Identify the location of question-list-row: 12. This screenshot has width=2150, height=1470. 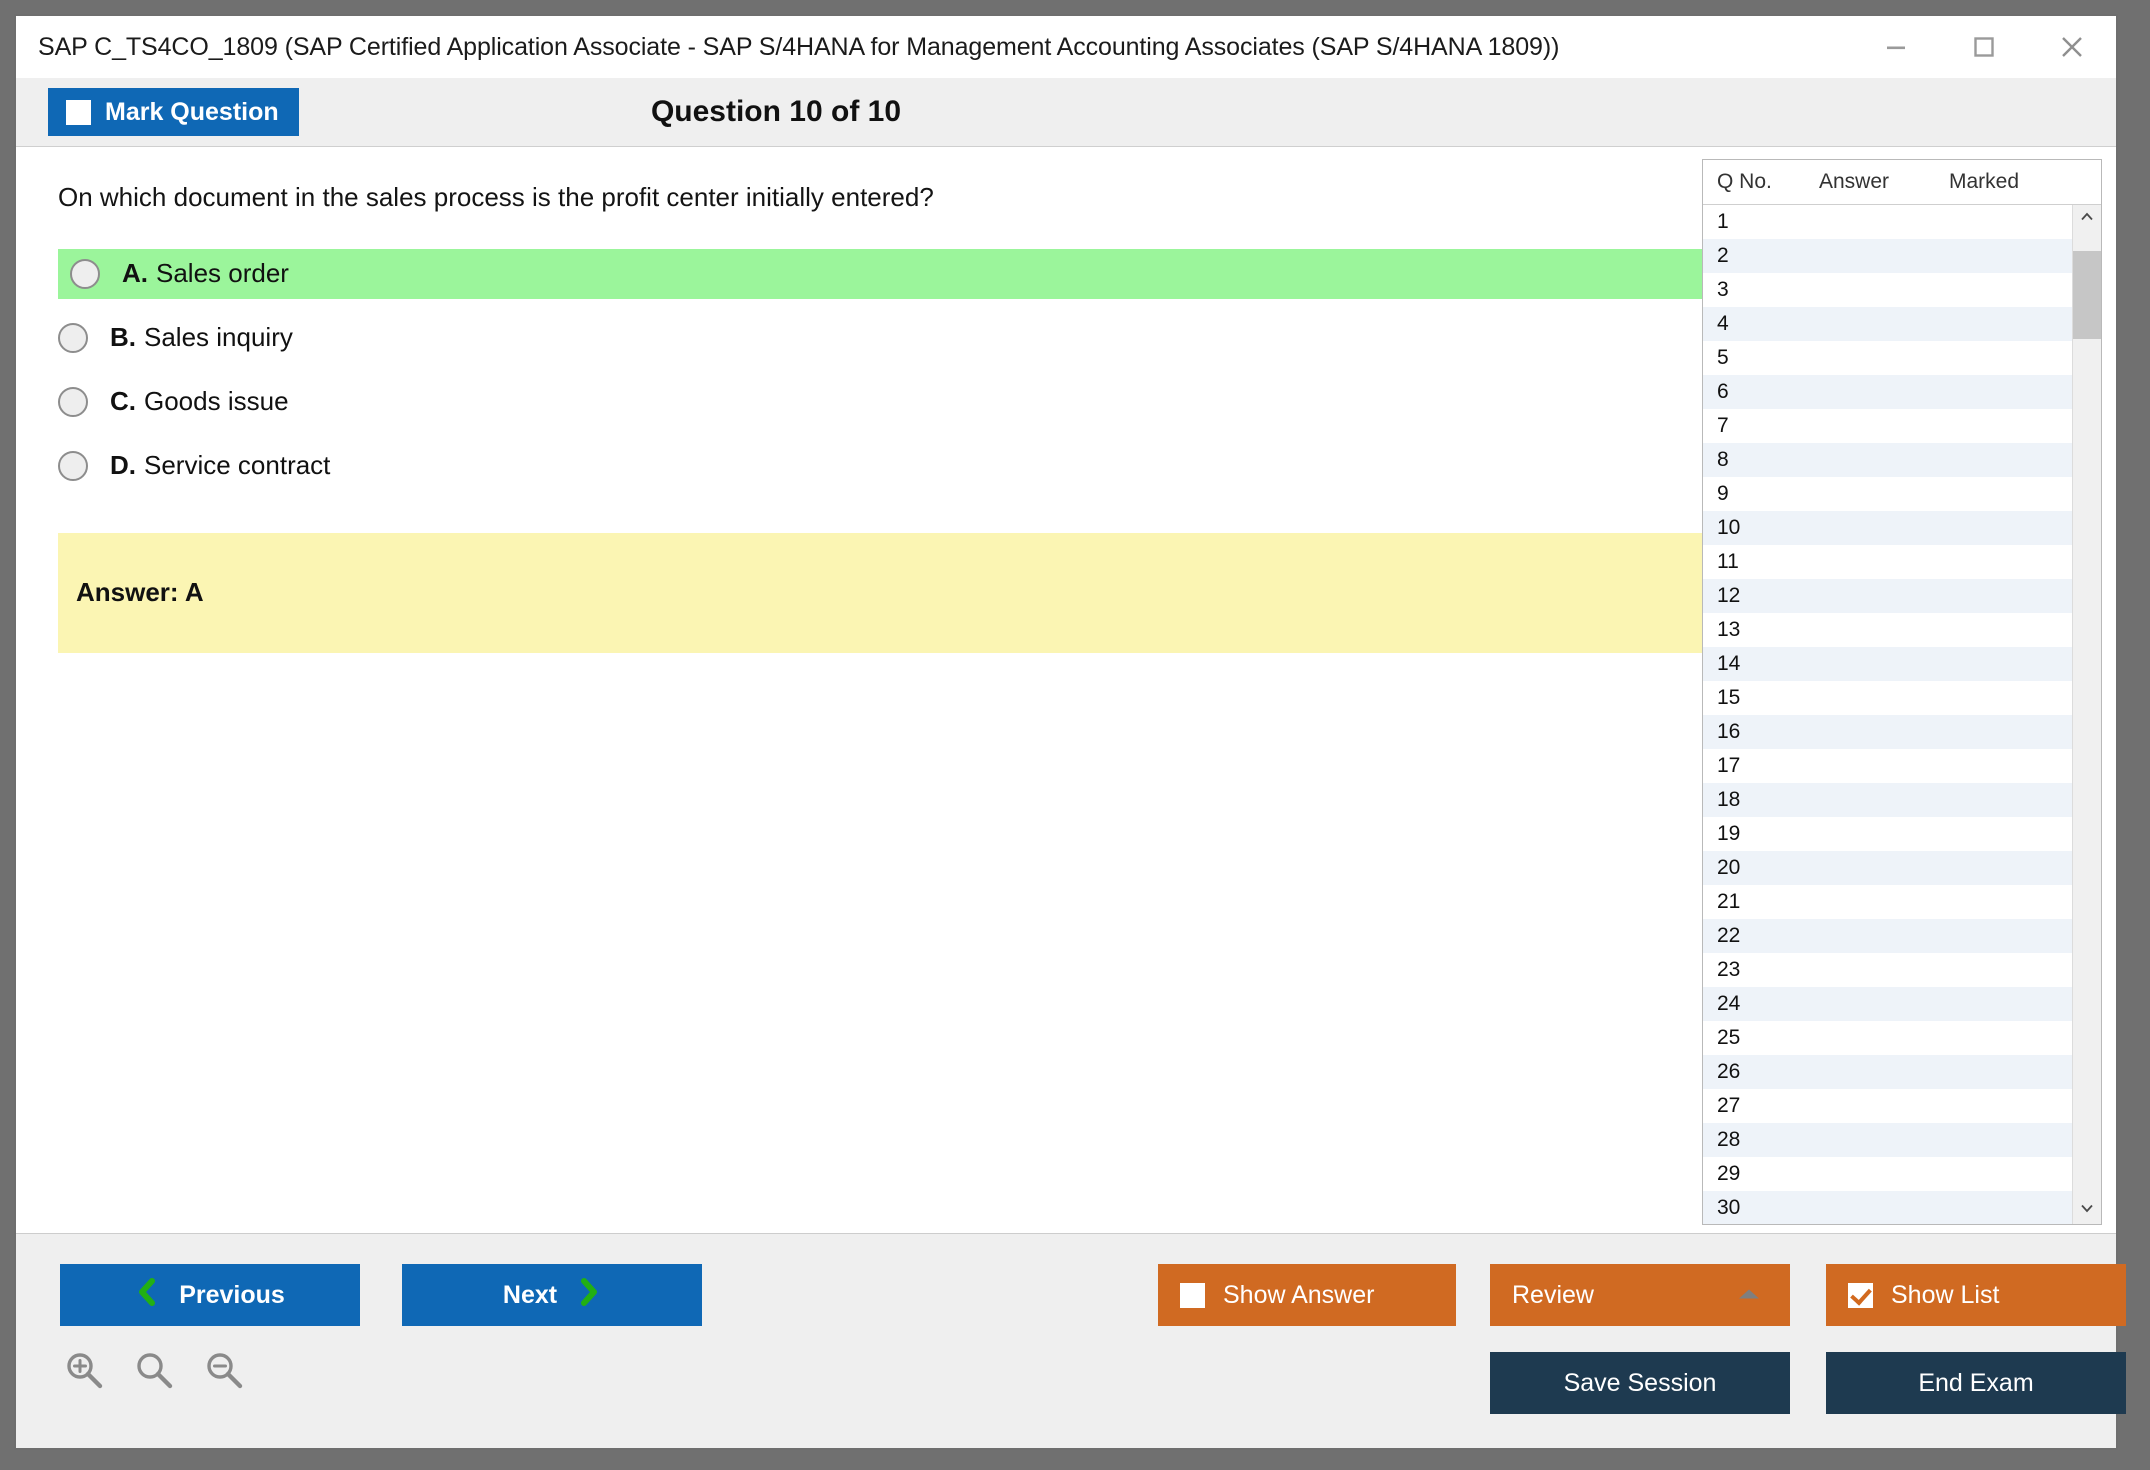
(1887, 596).